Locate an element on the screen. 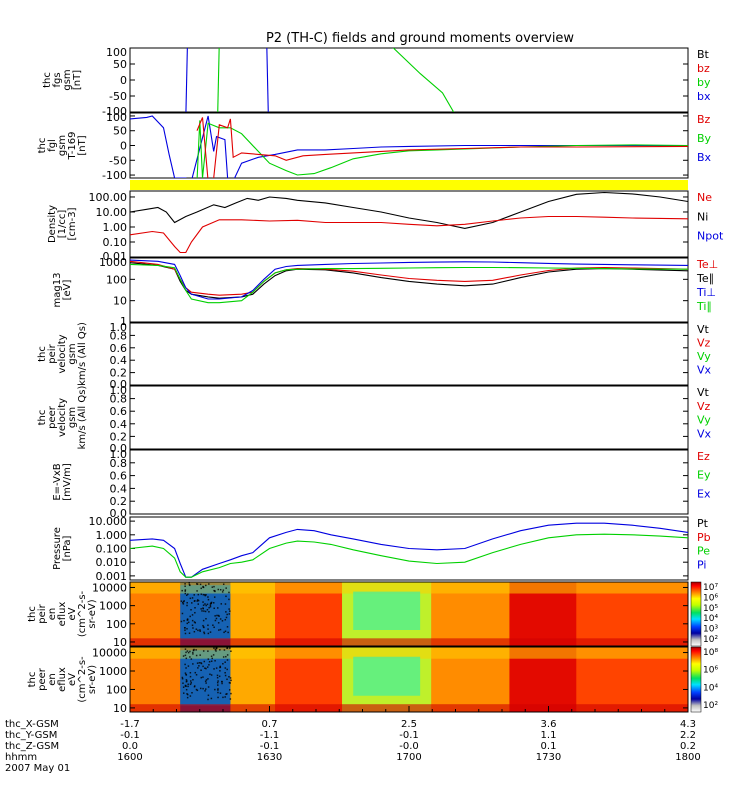 Image resolution: width=750 pixels, height=800 pixels. panel-frame is located at coordinates (409, 417).